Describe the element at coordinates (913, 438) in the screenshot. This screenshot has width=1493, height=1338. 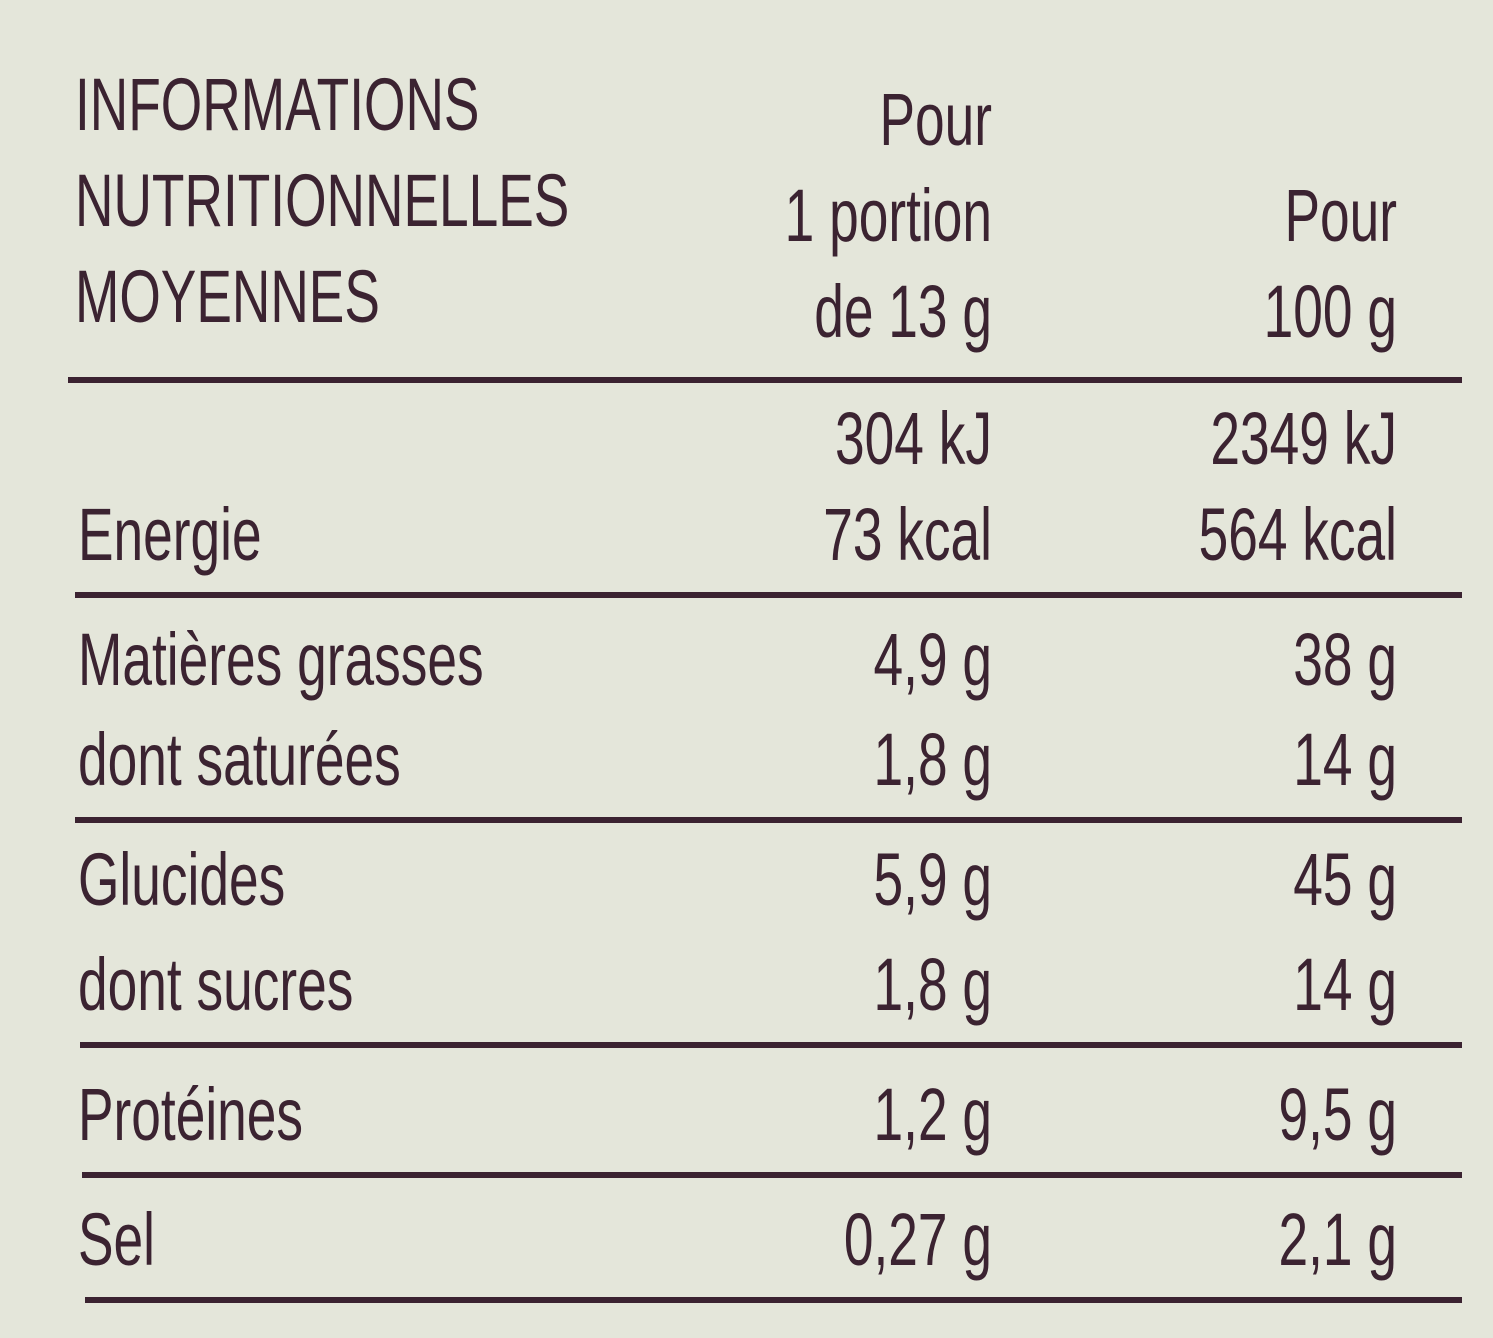
I see `row-value: 304 kJ` at that location.